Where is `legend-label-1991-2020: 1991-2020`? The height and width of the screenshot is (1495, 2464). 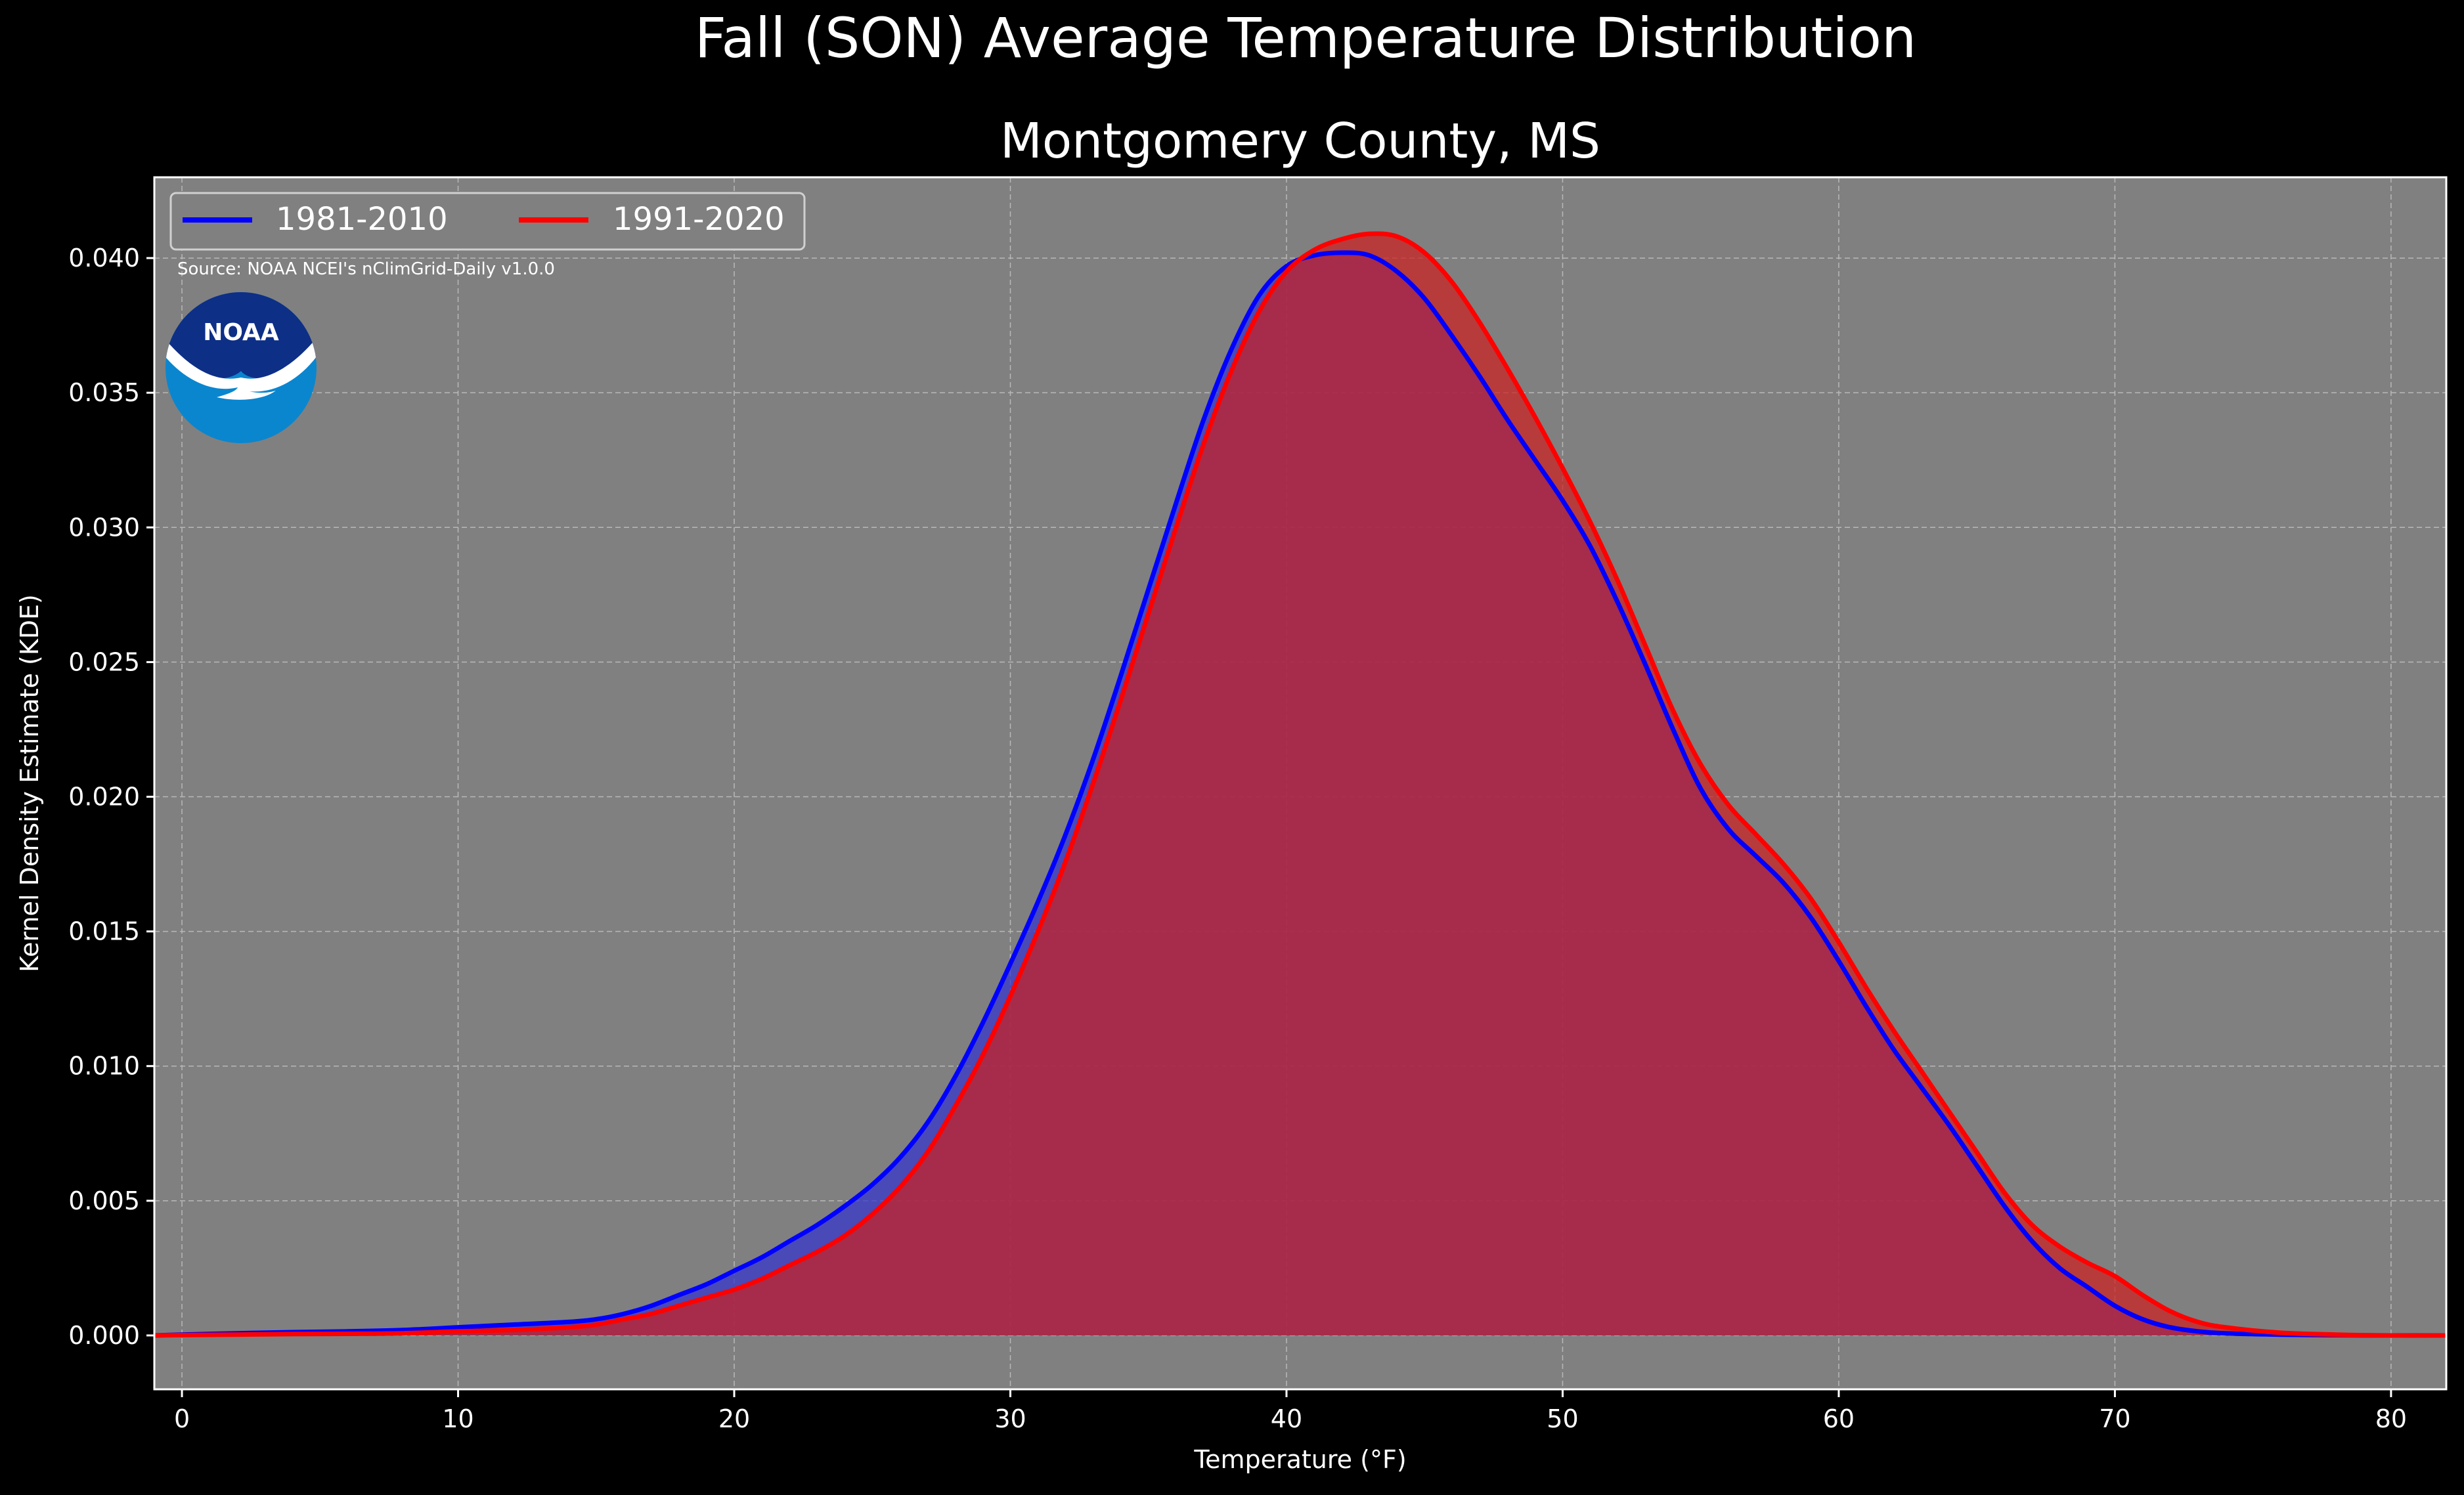
legend-label-1991-2020: 1991-2020 is located at coordinates (699, 219).